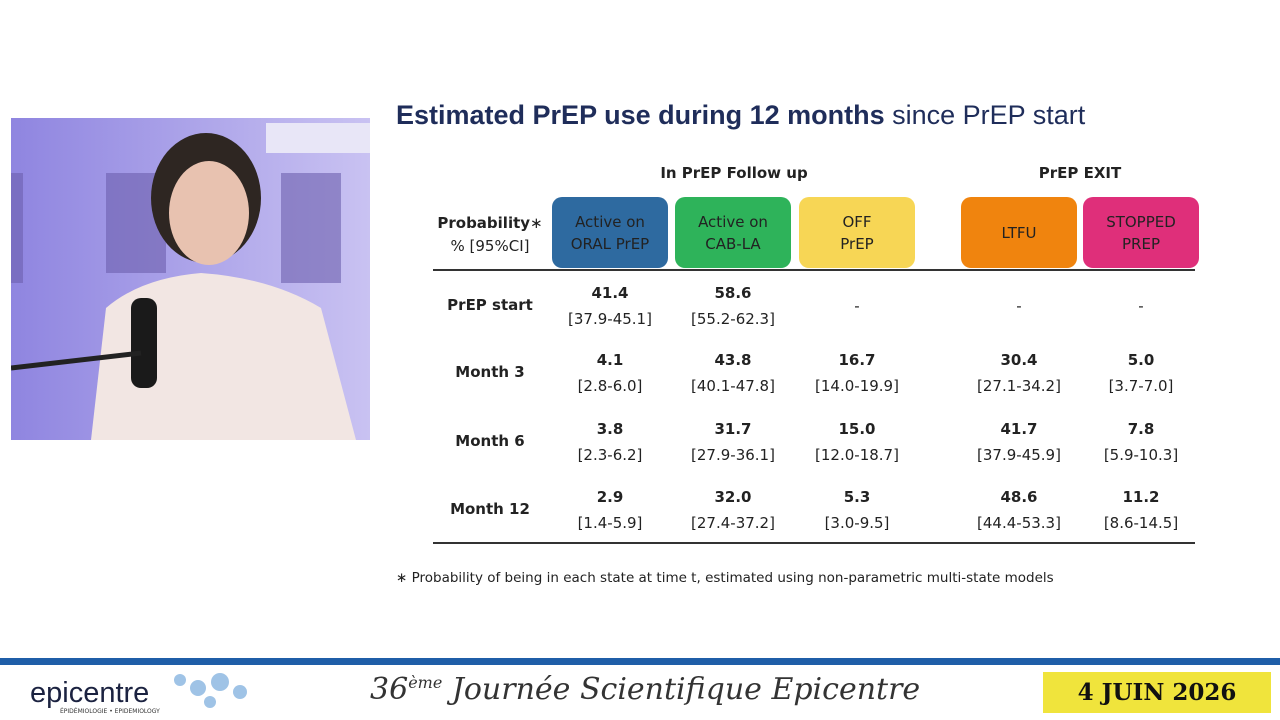  I want to click on column-header-line: PrEP, so click(857, 243).